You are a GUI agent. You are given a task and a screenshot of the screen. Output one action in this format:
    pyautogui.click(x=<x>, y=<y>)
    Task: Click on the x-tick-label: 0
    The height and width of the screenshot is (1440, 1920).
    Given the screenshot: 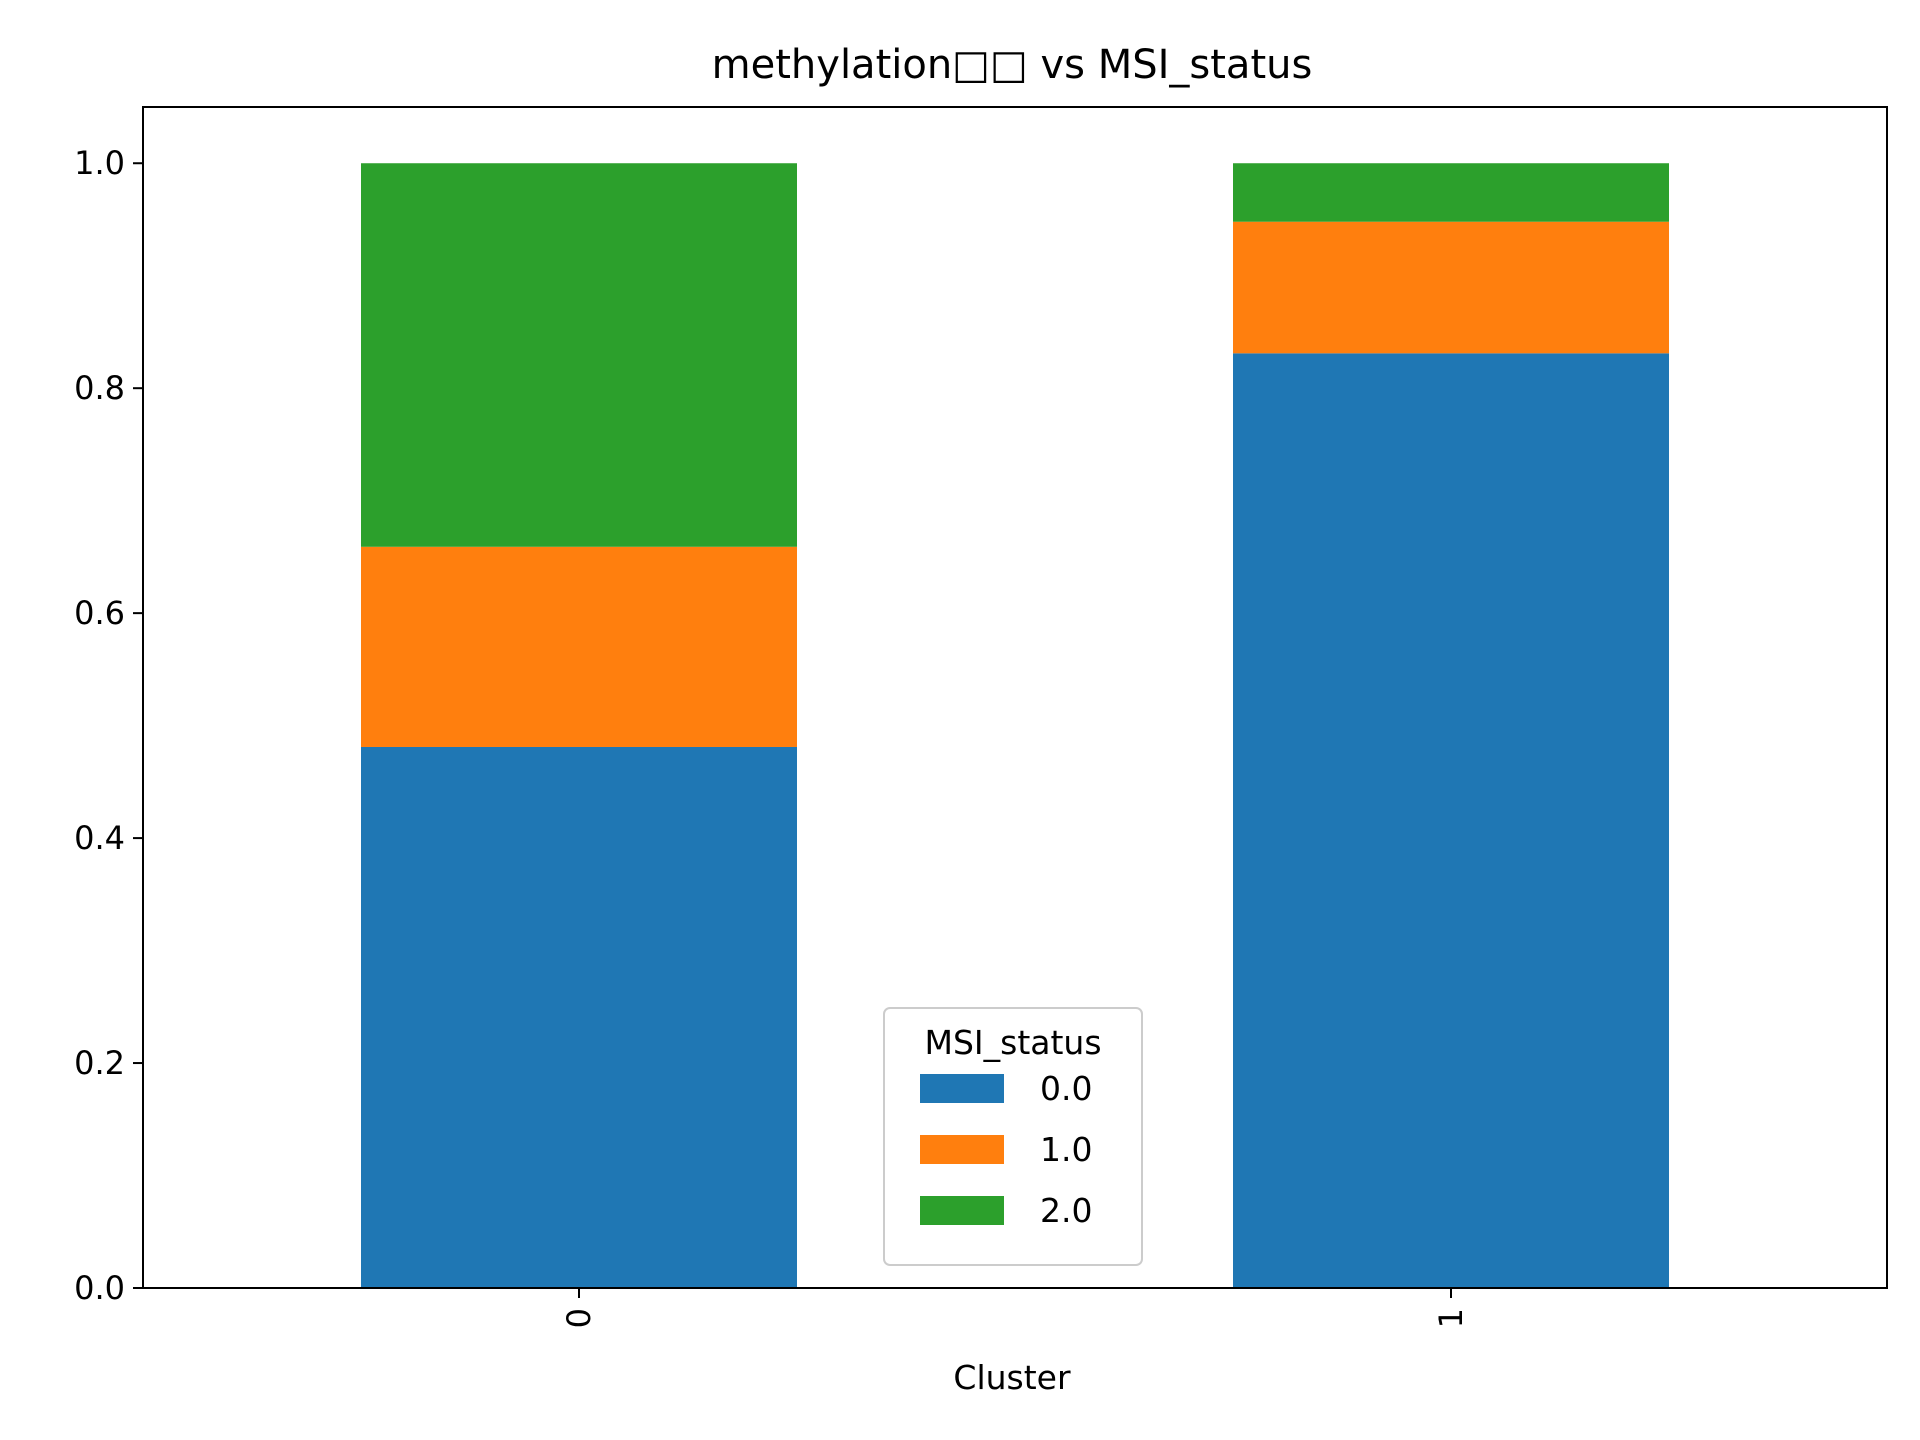 What is the action you would take?
    pyautogui.click(x=579, y=1318)
    